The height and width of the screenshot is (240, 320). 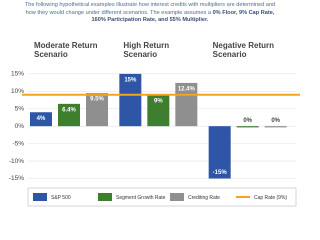 What do you see at coordinates (158, 101) in the screenshot?
I see `value-label: 9%` at bounding box center [158, 101].